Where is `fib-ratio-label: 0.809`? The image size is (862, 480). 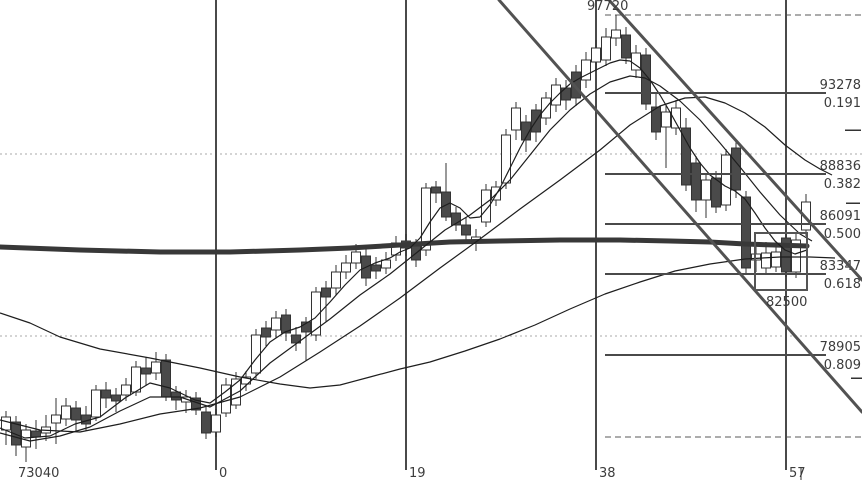
fib-ratio-label: 0.809 is located at coordinates (842, 365).